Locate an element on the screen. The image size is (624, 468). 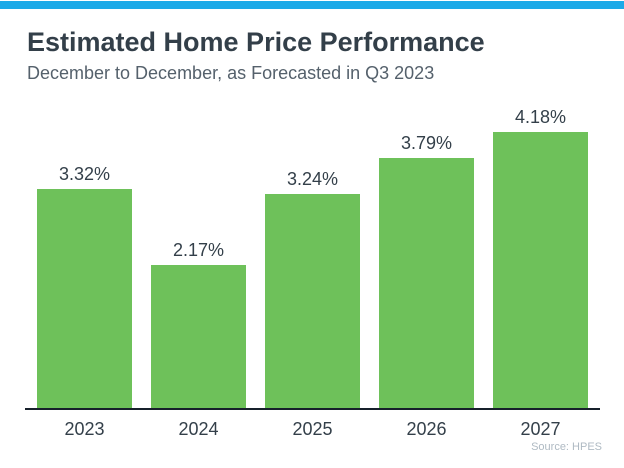
bar-group: 3.24% is located at coordinates (312, 288).